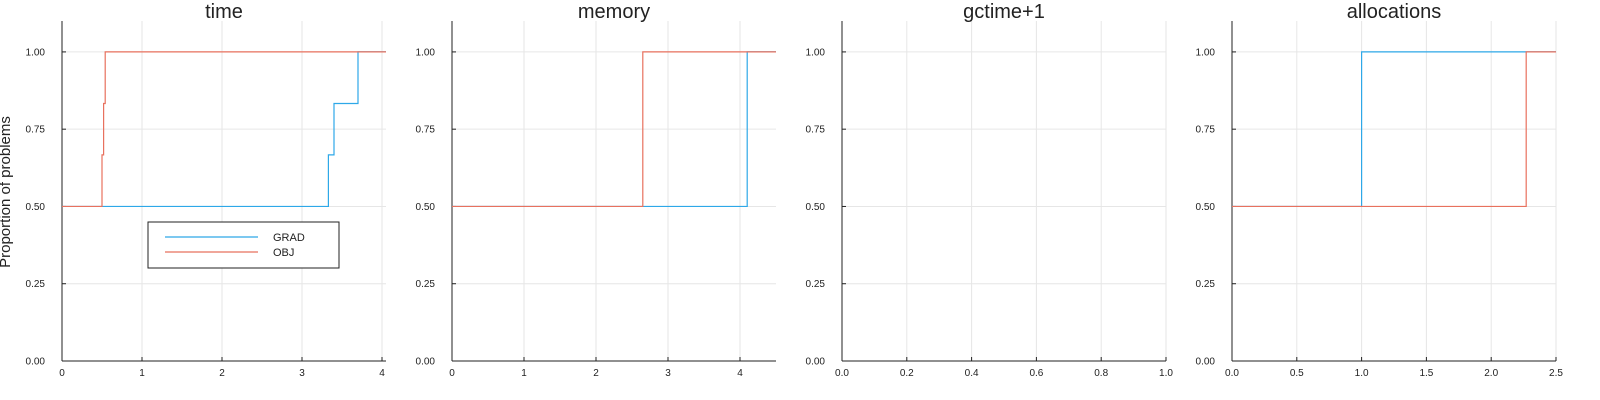 The height and width of the screenshot is (400, 1600). Describe the element at coordinates (1394, 12) in the screenshot. I see `chart-title: allocations` at that location.